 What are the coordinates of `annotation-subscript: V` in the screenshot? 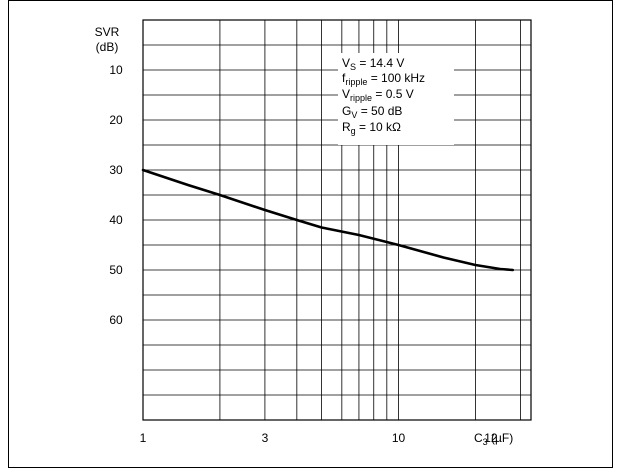 It's located at (354, 115).